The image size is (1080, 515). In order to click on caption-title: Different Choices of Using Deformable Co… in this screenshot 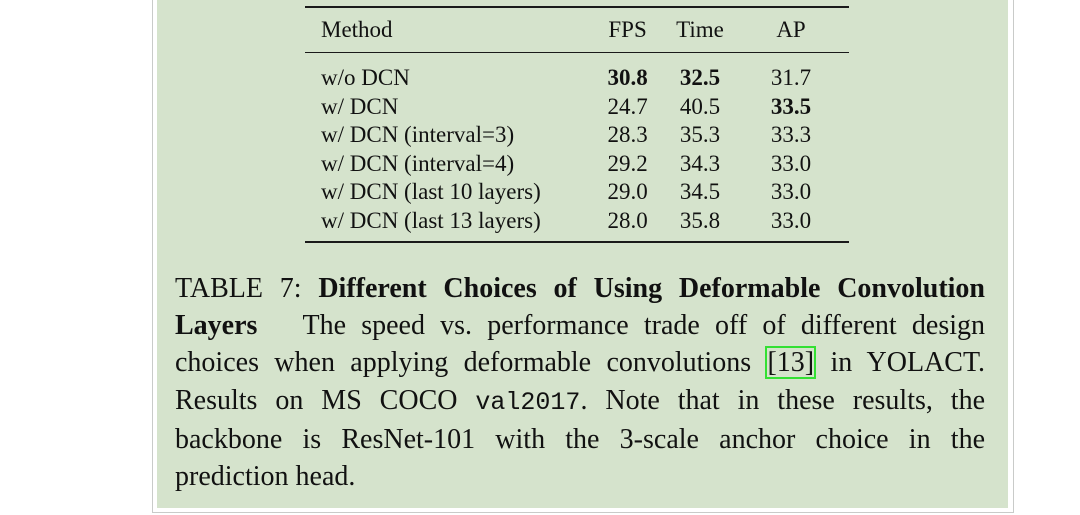, I will do `click(580, 307)`.